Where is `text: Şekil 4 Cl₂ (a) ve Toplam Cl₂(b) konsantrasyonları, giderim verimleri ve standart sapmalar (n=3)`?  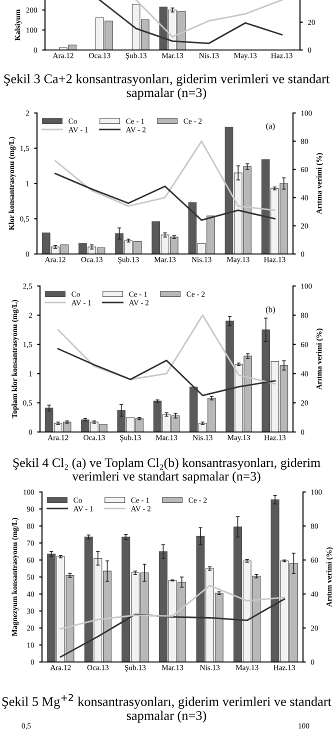
text: Şekil 4 Cl₂ (a) ve Toplam Cl₂(b) konsantrasyonları, giderim verimleri ve standart sapmalar (n=3) is located at coordinates (166, 471).